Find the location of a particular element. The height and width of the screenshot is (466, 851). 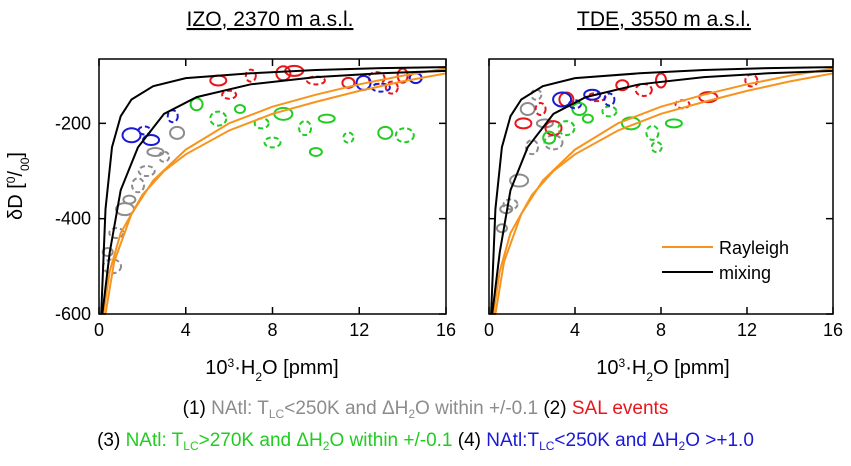

y-tick-label: -200 is located at coordinates (73, 123).